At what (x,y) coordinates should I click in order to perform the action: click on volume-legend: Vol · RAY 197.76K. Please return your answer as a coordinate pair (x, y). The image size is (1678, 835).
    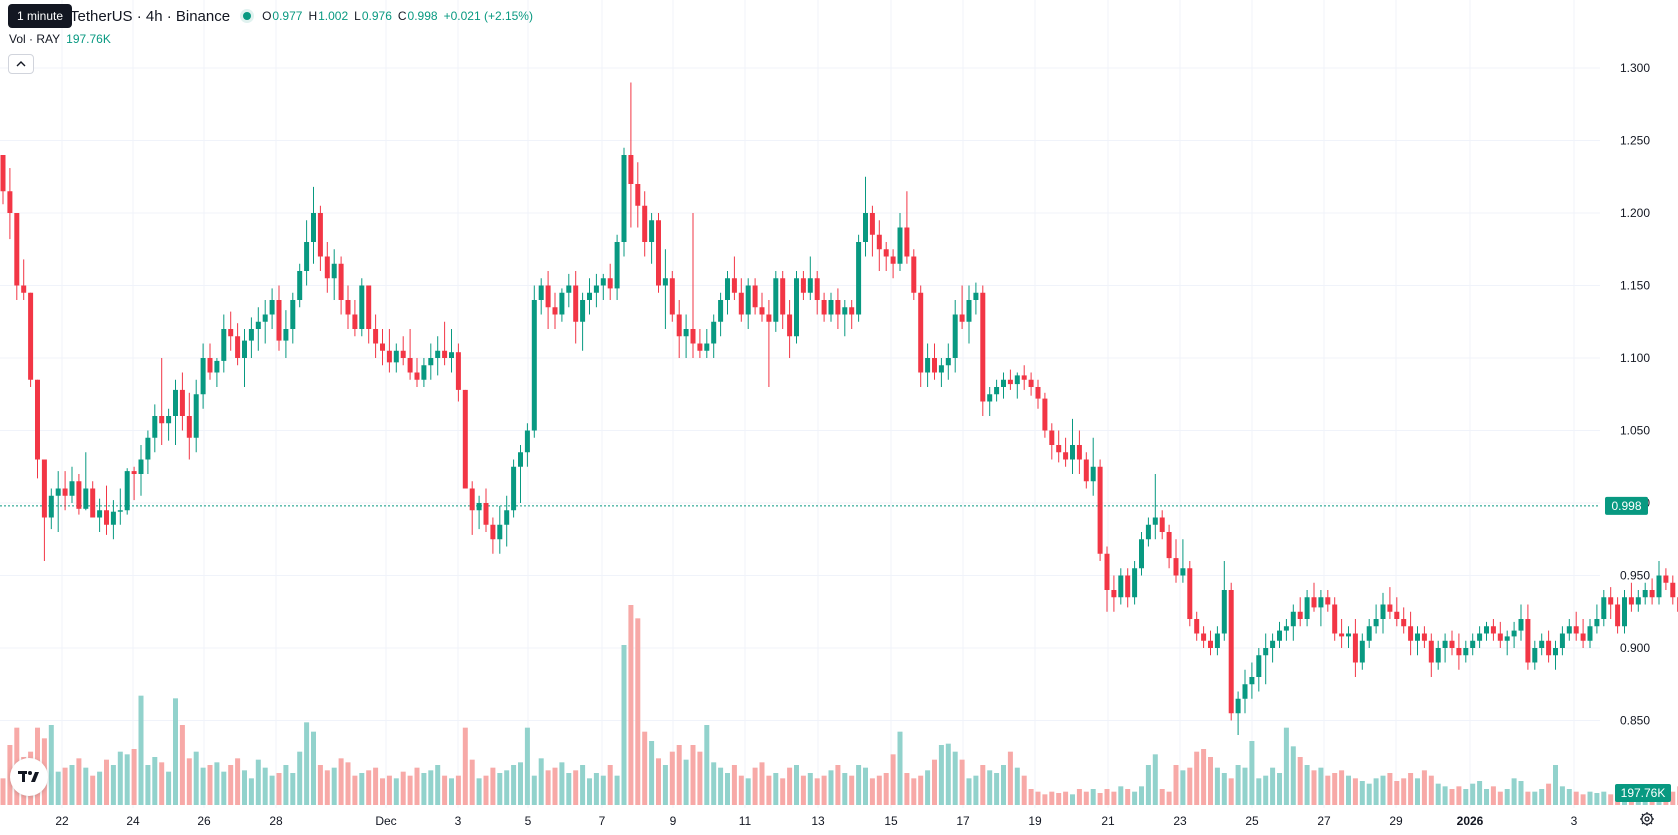
    Looking at the image, I should click on (60, 39).